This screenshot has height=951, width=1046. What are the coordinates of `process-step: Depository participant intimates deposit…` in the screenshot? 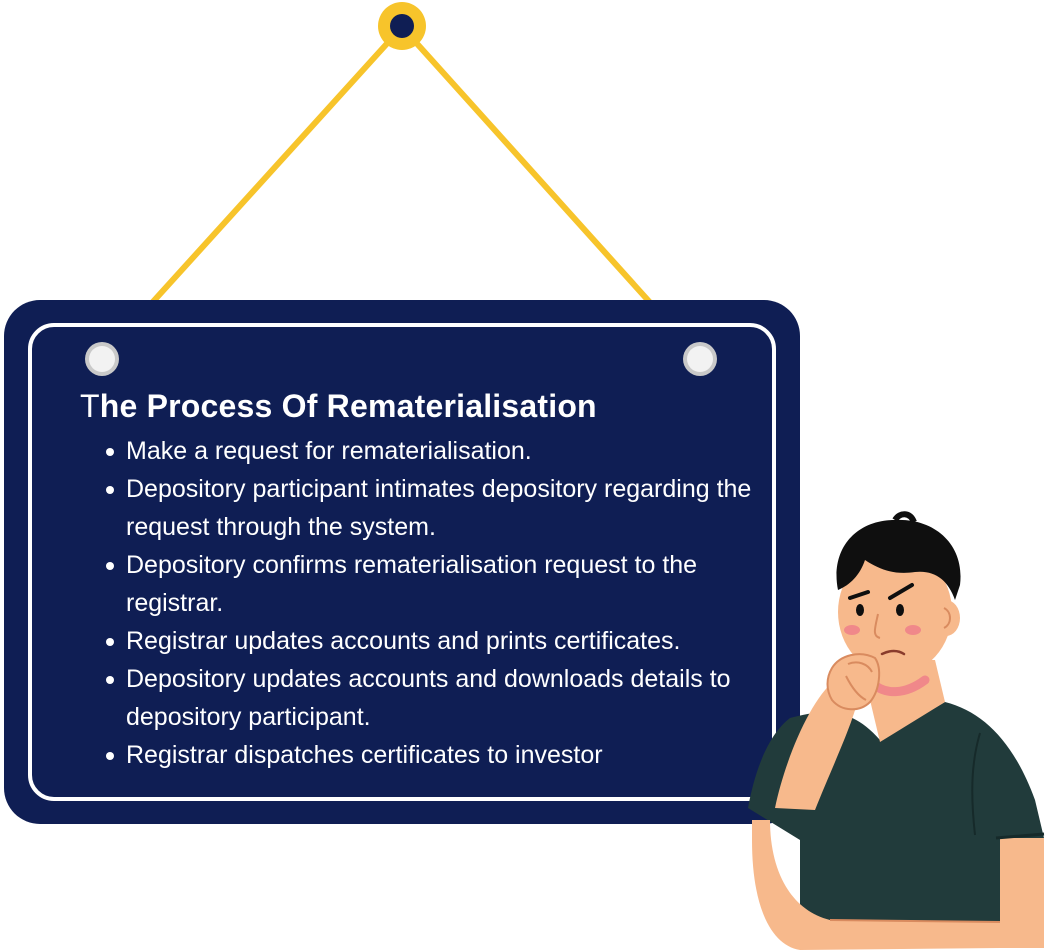 It's located at (433, 508).